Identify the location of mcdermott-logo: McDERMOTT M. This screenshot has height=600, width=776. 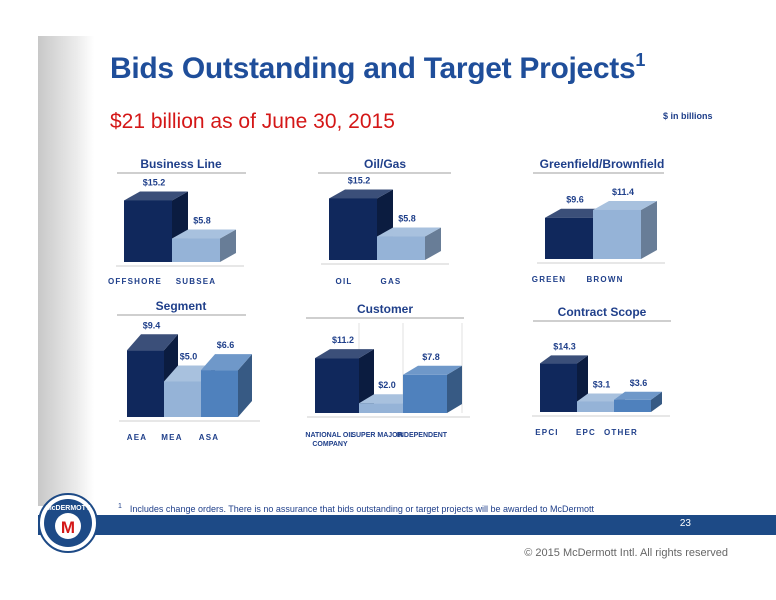
(68, 523).